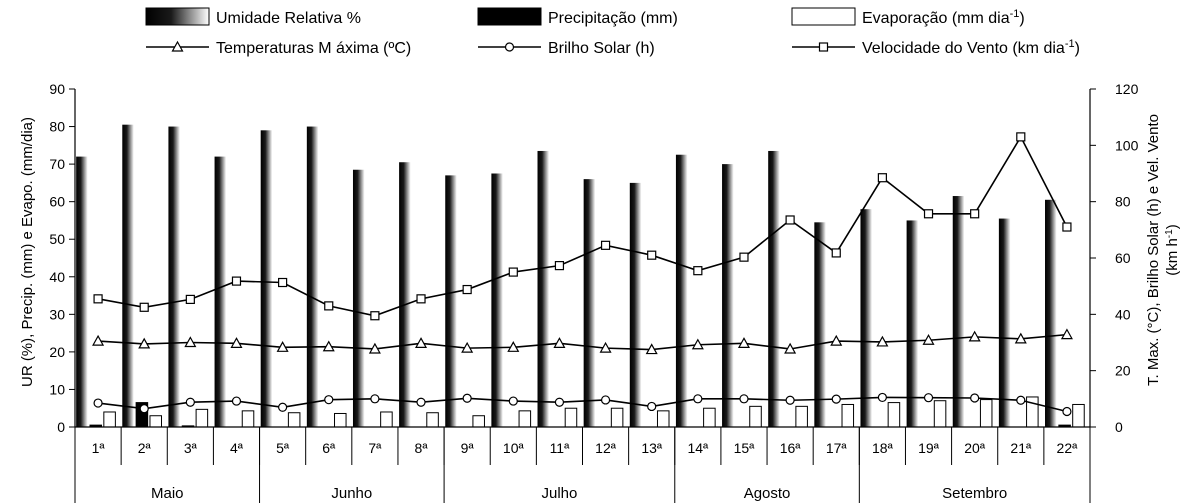  Describe the element at coordinates (177, 46) in the screenshot. I see `legend-marker-tmax` at that location.